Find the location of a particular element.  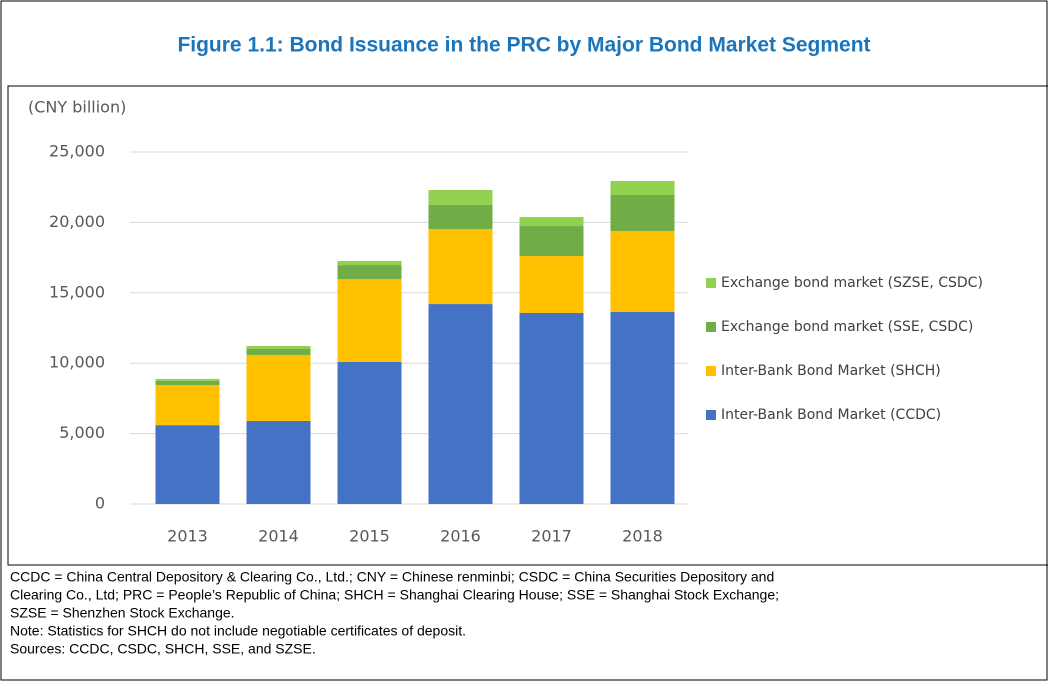

x-tick-label: 2018 is located at coordinates (642, 536).